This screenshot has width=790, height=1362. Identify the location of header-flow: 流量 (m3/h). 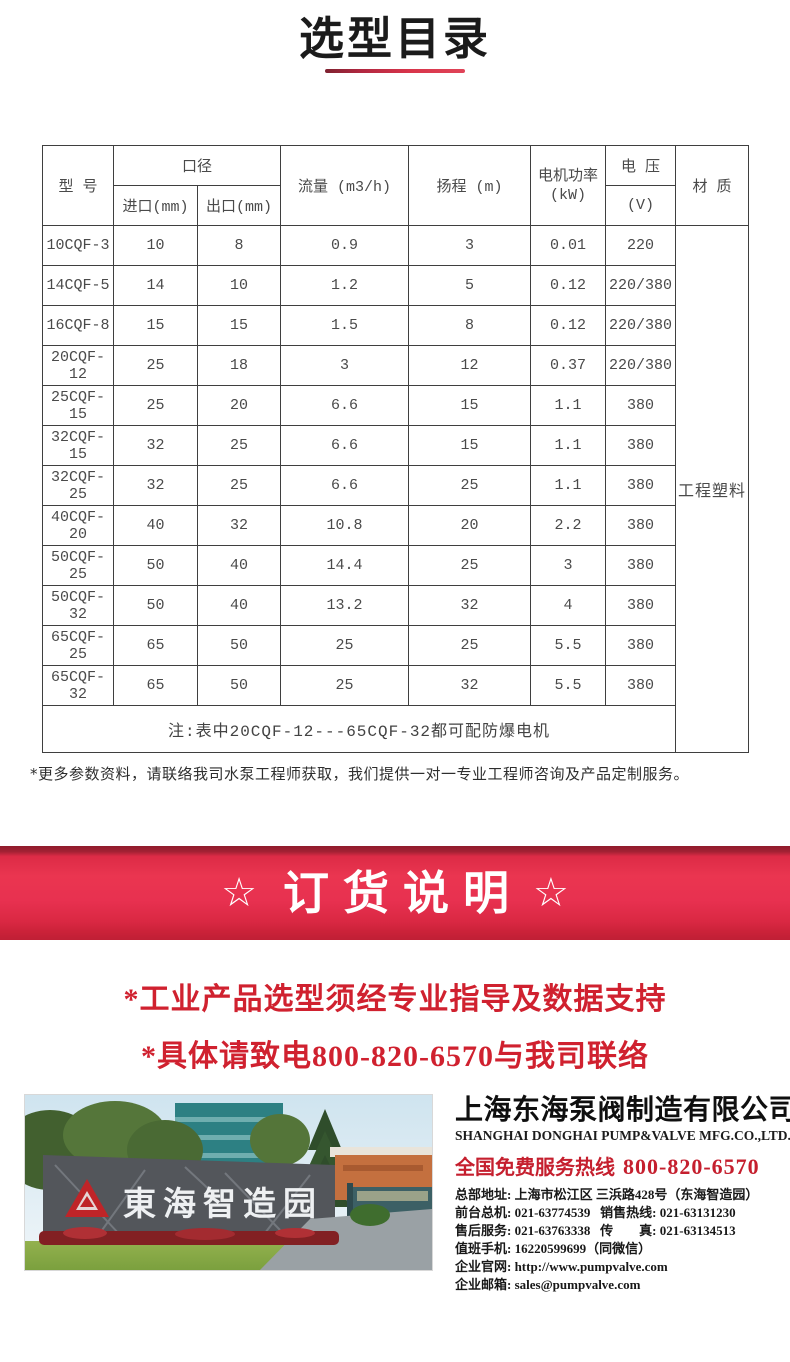
(345, 185).